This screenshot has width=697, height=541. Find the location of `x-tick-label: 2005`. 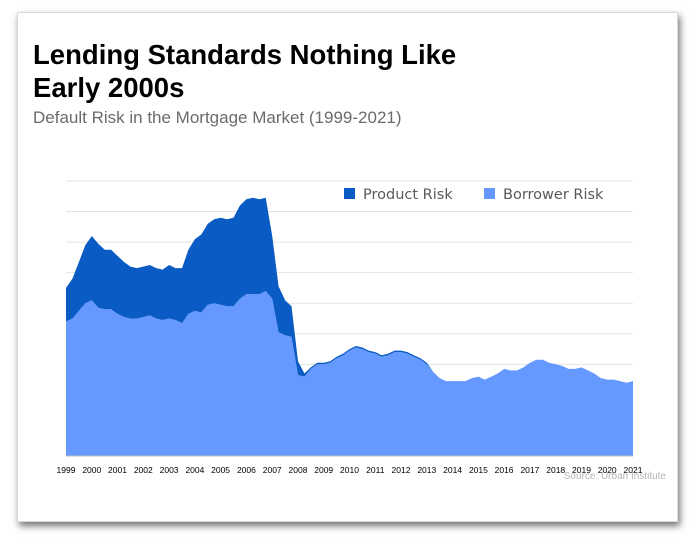

x-tick-label: 2005 is located at coordinates (220, 470).